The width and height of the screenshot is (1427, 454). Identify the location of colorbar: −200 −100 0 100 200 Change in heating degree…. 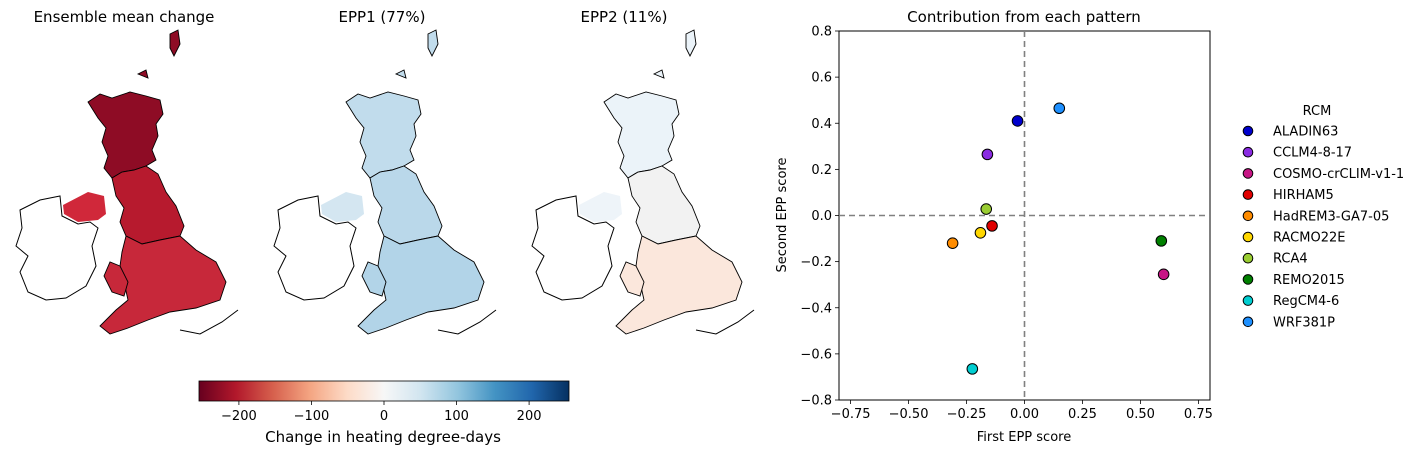
(384, 413).